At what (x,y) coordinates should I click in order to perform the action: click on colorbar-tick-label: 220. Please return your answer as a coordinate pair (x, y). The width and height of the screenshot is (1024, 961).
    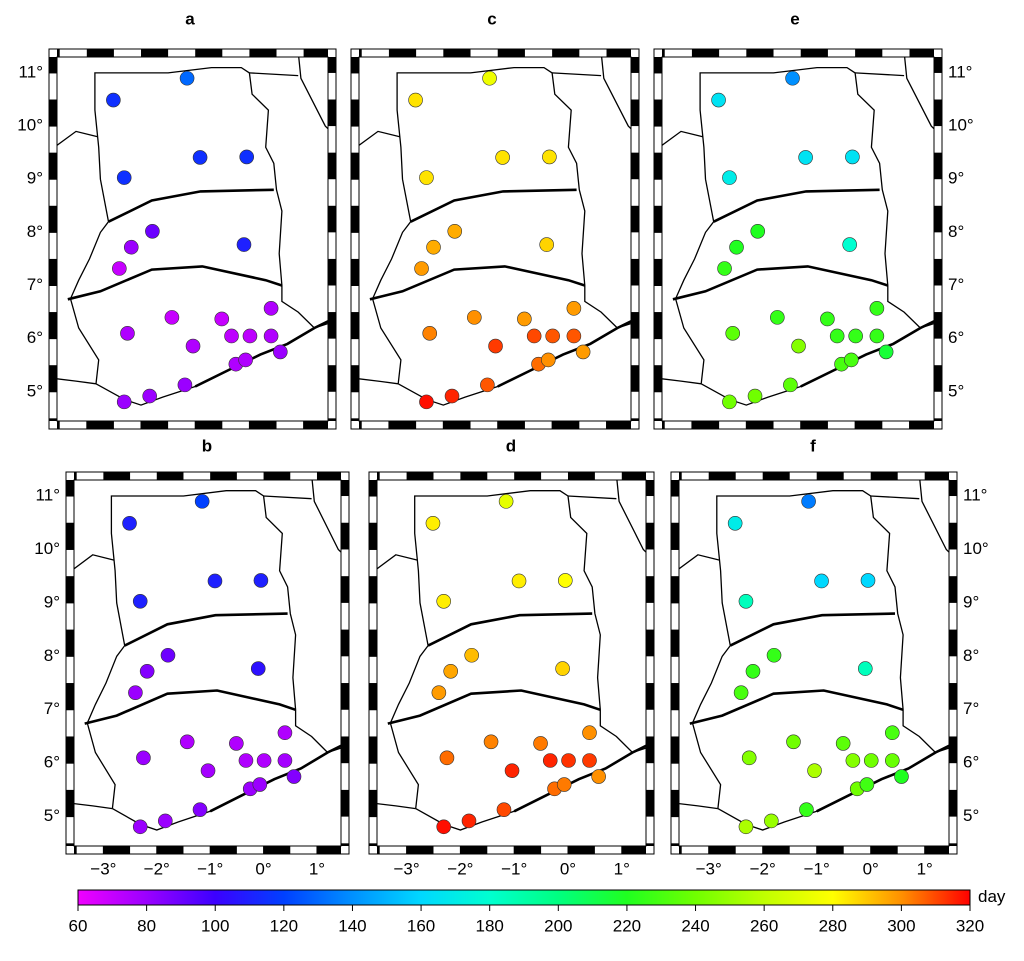
    Looking at the image, I should click on (627, 925).